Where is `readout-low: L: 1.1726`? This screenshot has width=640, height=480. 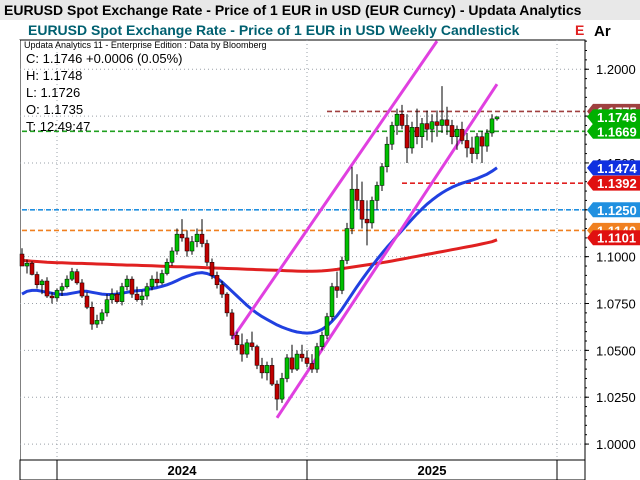 readout-low: L: 1.1726 is located at coordinates (53, 92).